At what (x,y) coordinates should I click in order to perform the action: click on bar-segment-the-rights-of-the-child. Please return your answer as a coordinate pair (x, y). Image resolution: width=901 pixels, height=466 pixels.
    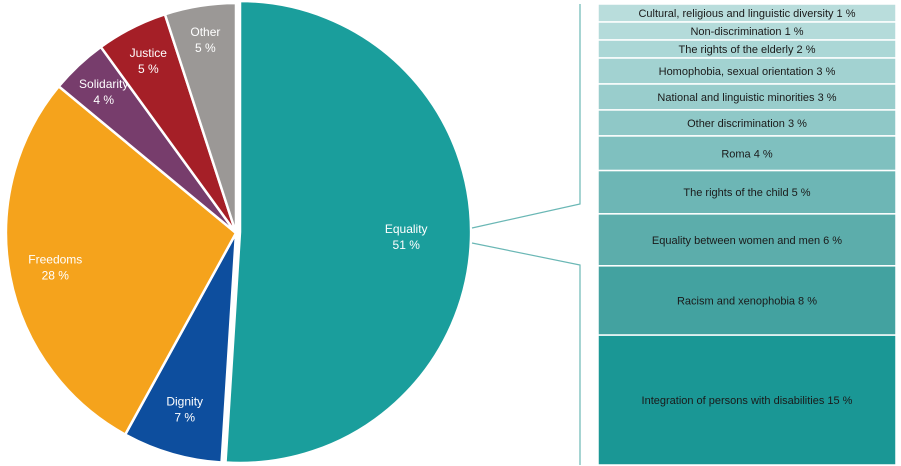
    Looking at the image, I should click on (747, 192).